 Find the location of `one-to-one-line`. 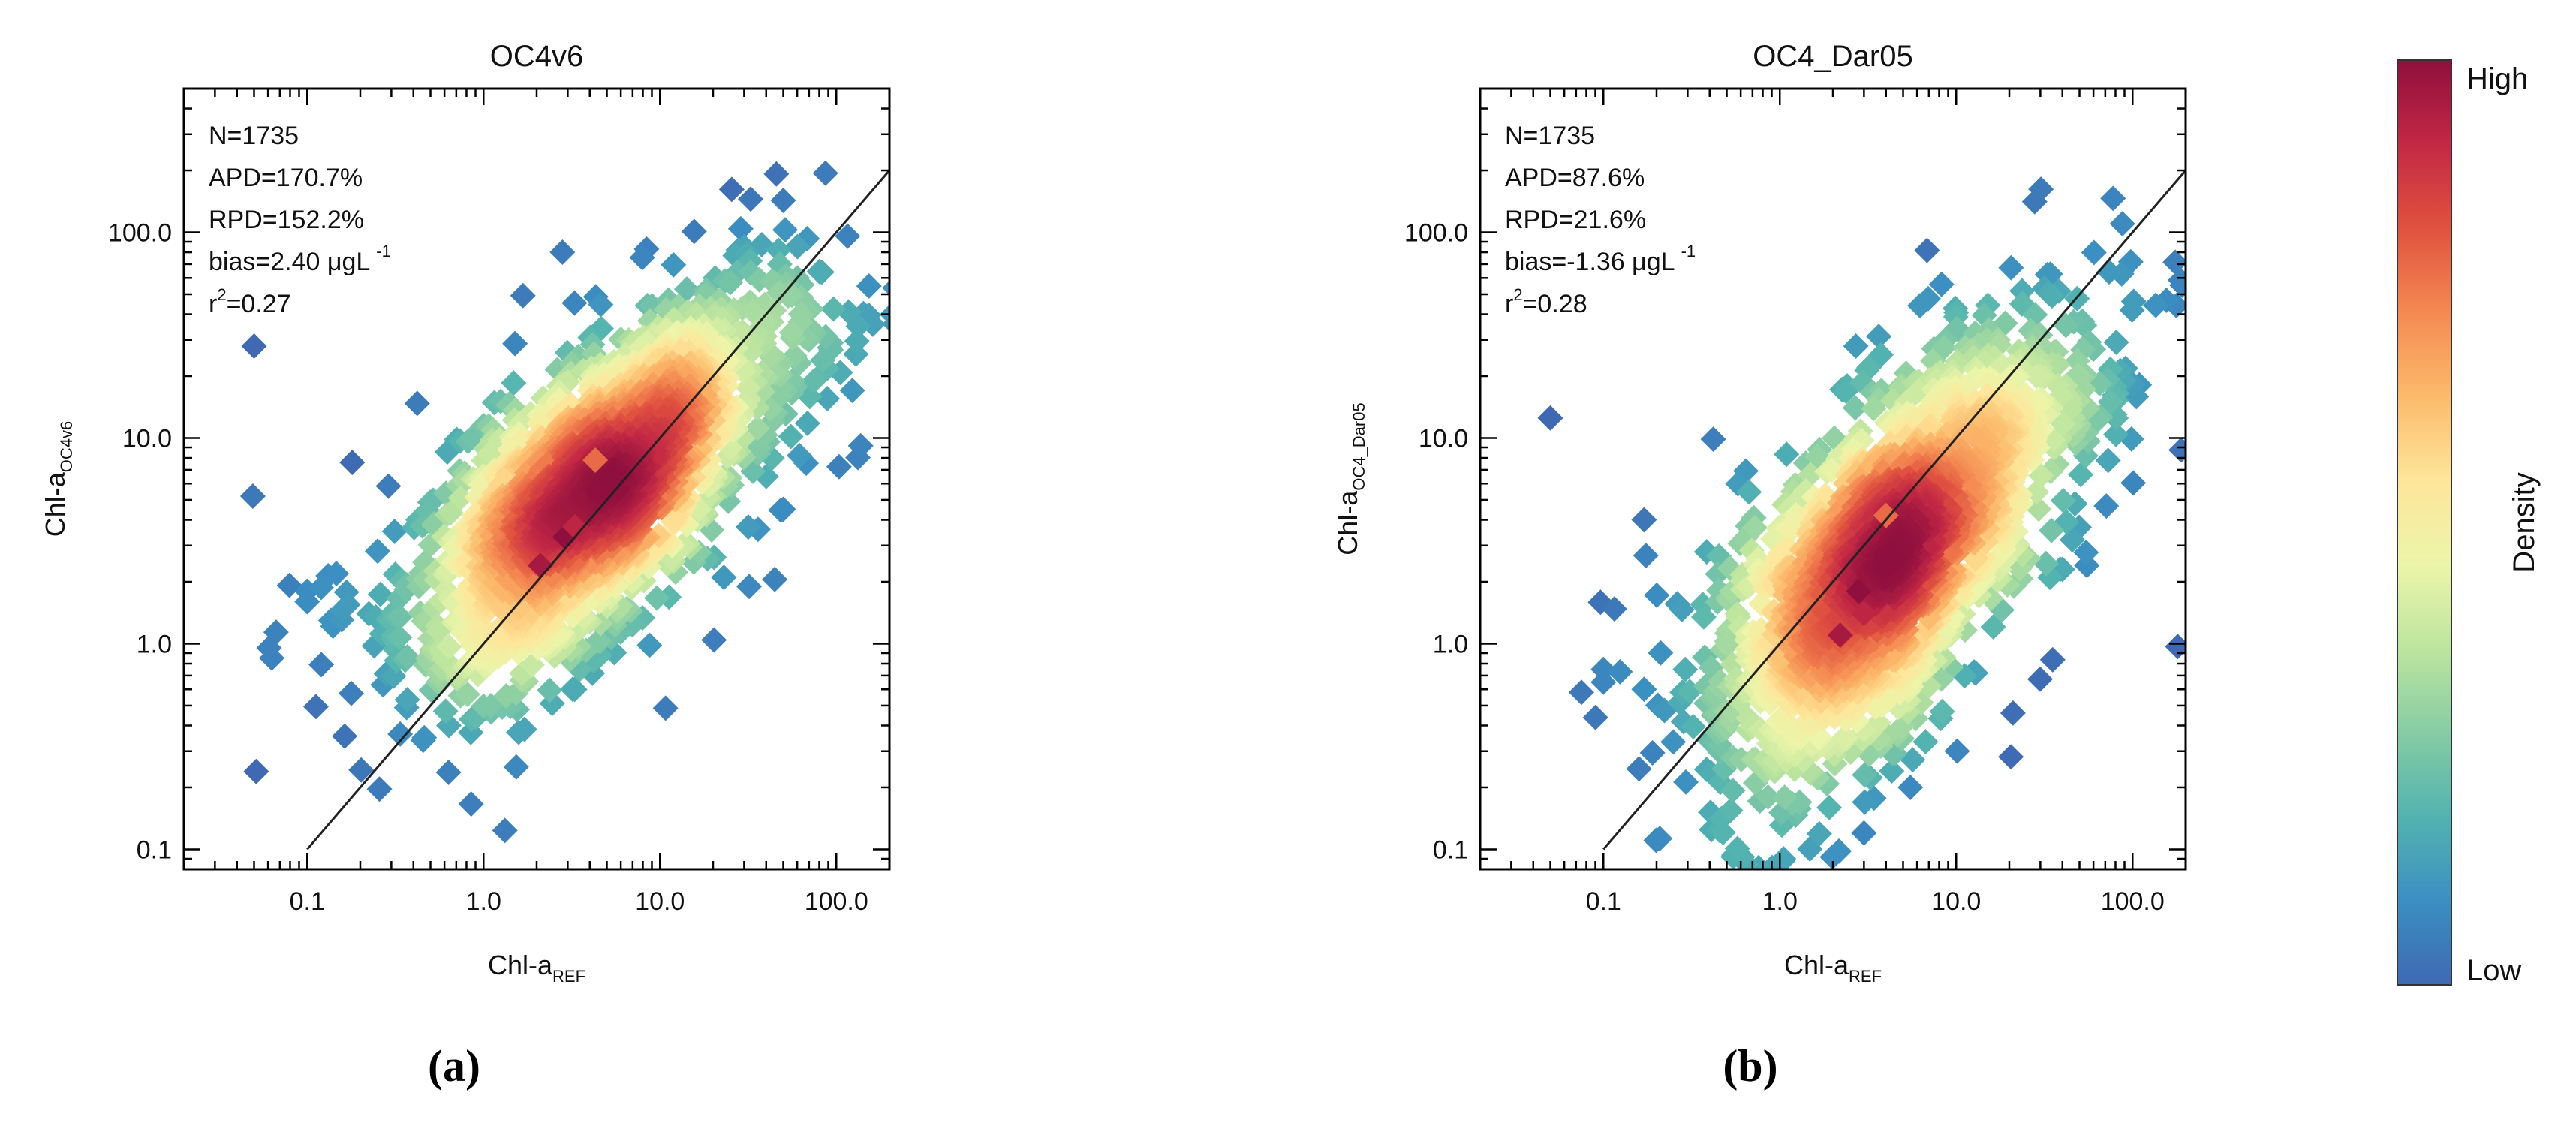

one-to-one-line is located at coordinates (1894, 510).